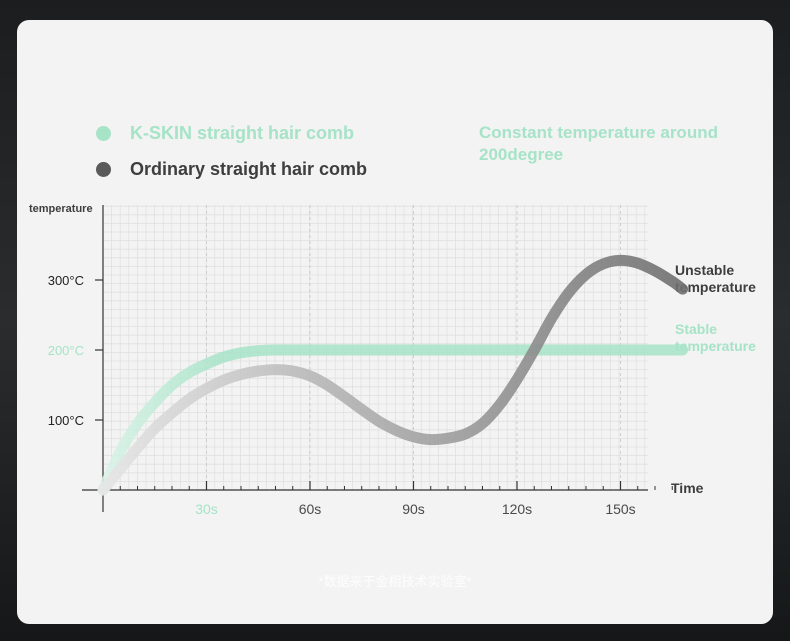 The image size is (790, 641). Describe the element at coordinates (517, 509) in the screenshot. I see `x-tick-label: 120s` at that location.